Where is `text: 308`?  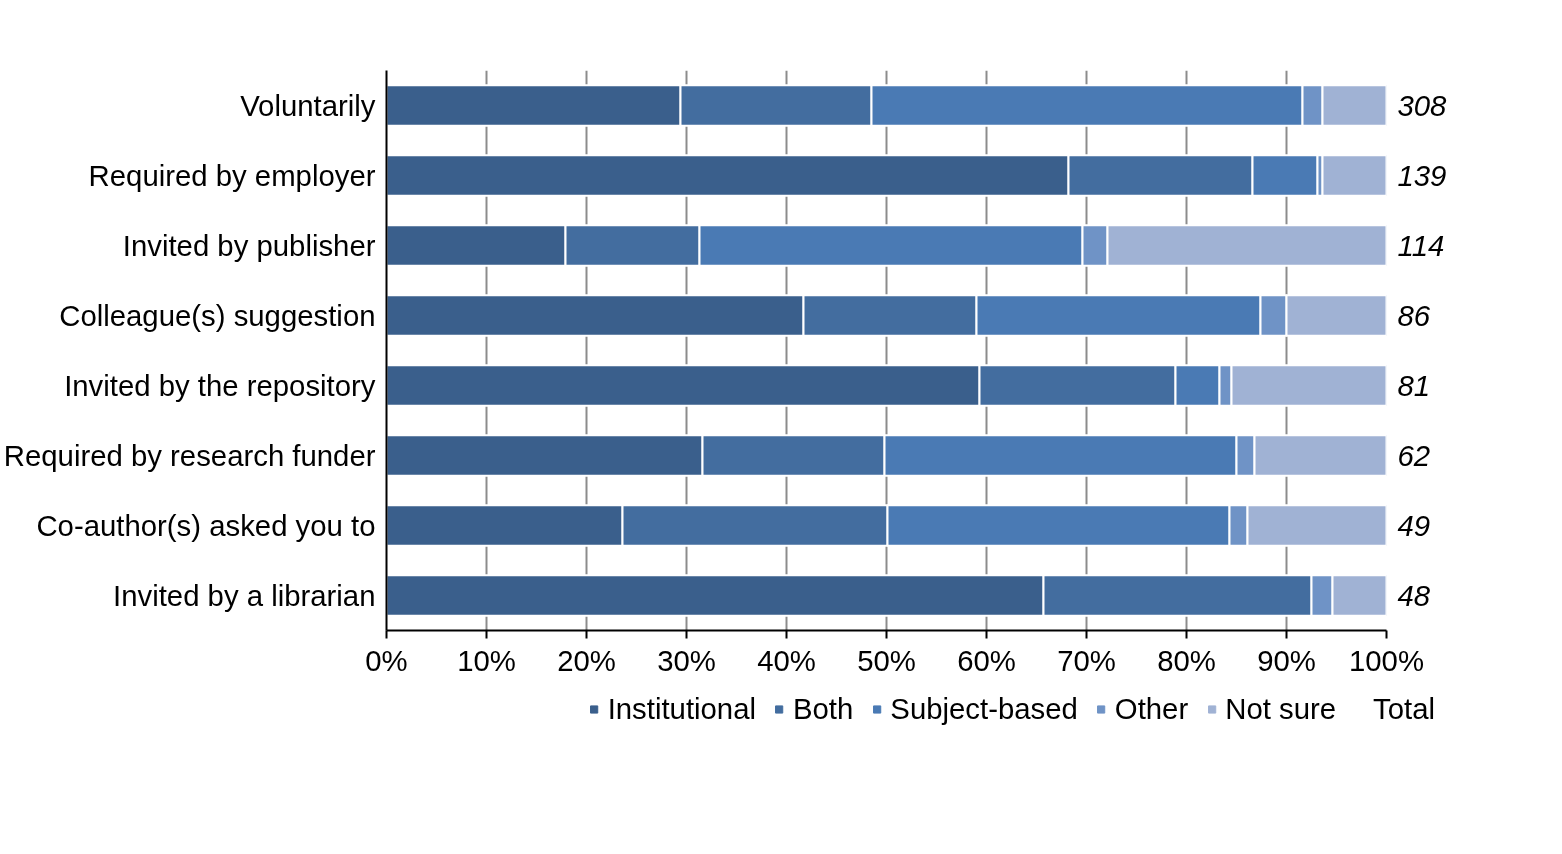
text: 308 is located at coordinates (1422, 105).